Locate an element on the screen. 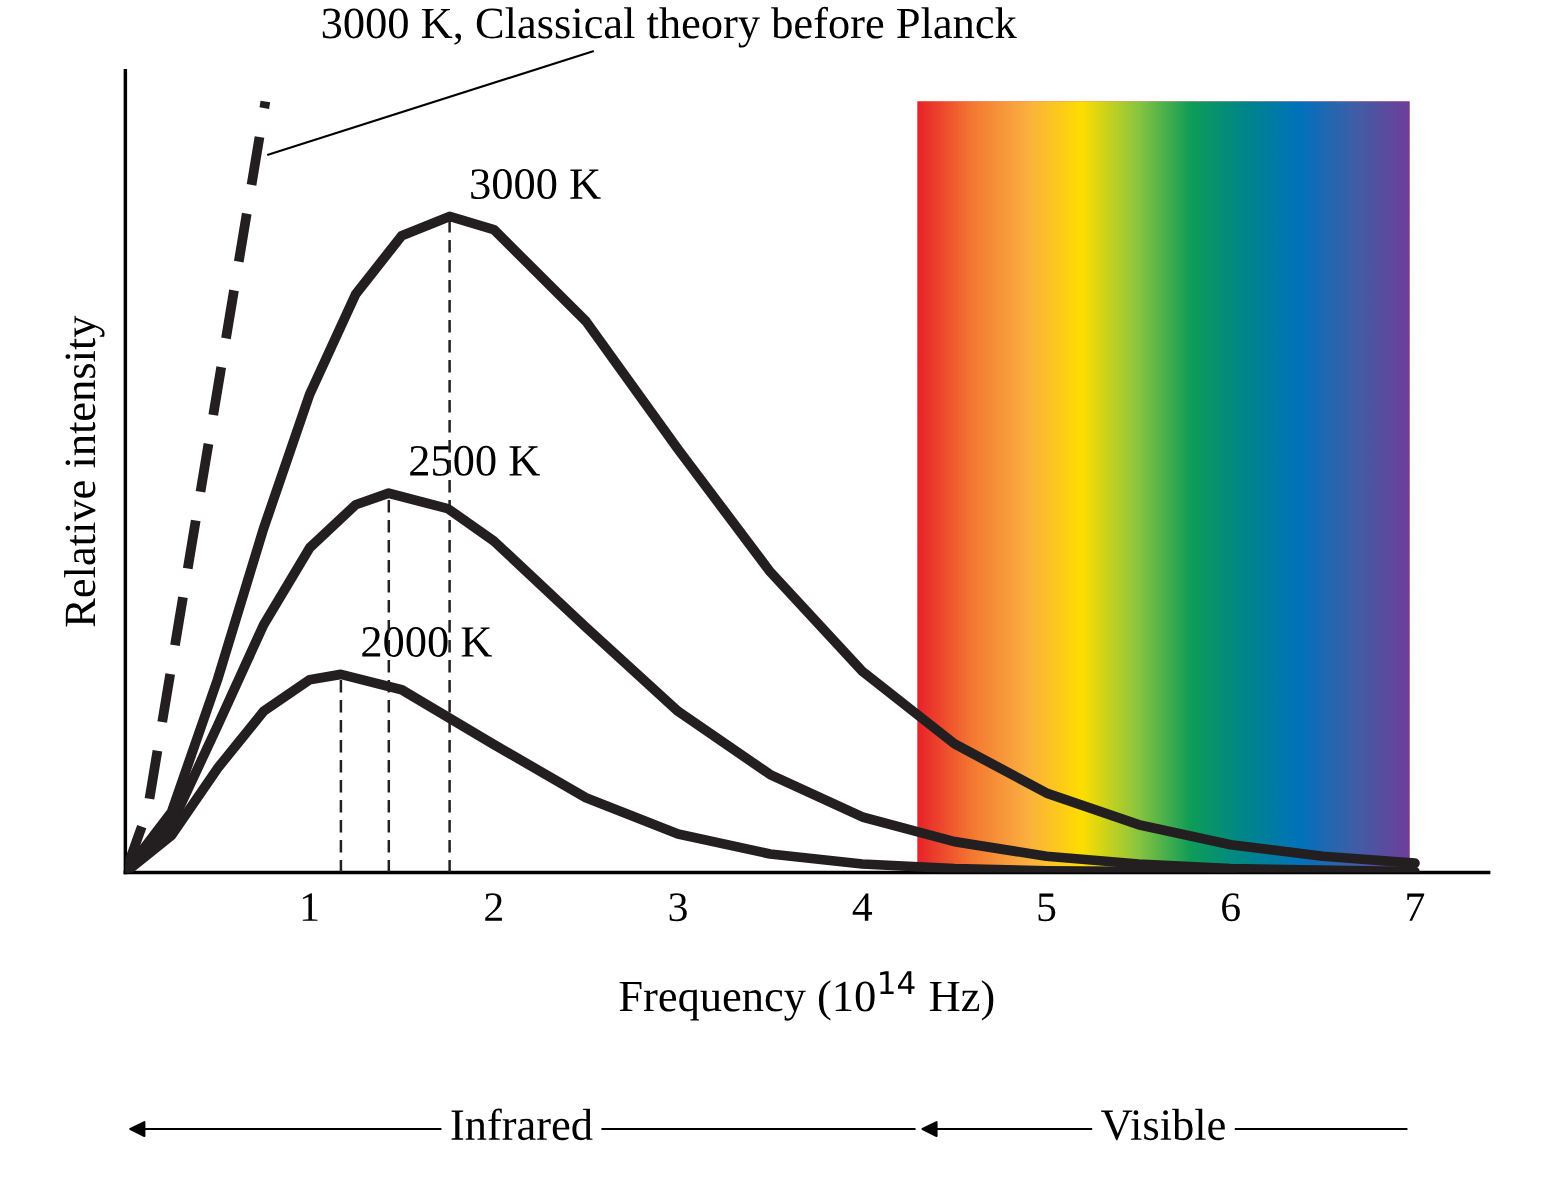  x-tick-label: 1 is located at coordinates (310, 907).